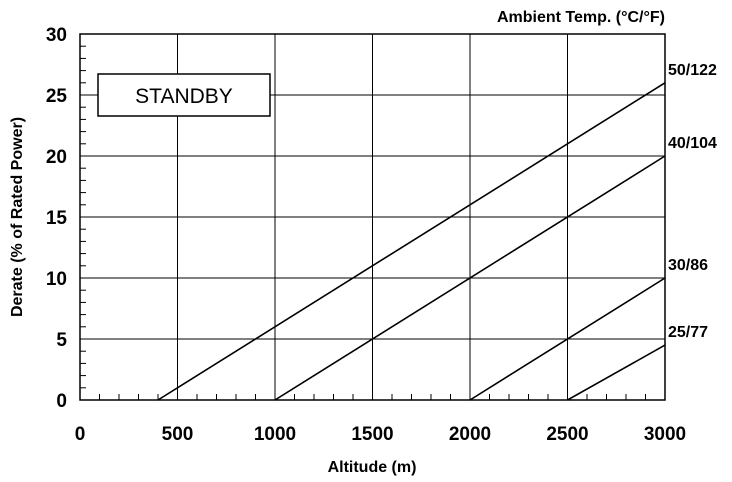 This screenshot has width=732, height=482. I want to click on standby-box: STANDBY, so click(184, 95).